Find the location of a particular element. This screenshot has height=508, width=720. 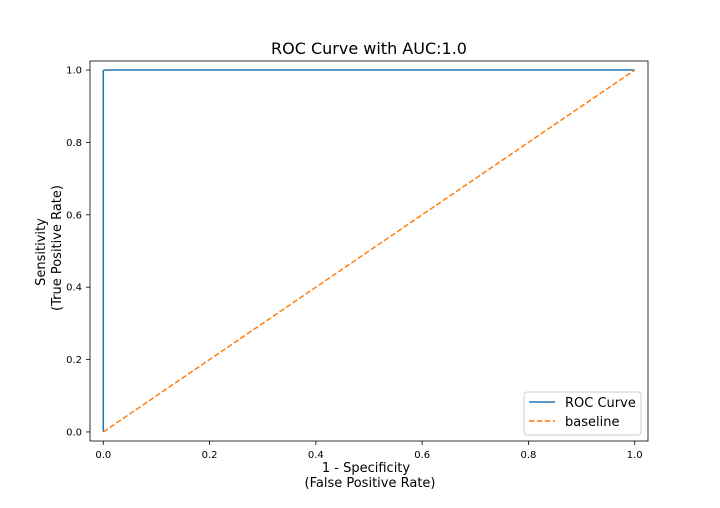

x-tick-label: 0.8 is located at coordinates (528, 455).